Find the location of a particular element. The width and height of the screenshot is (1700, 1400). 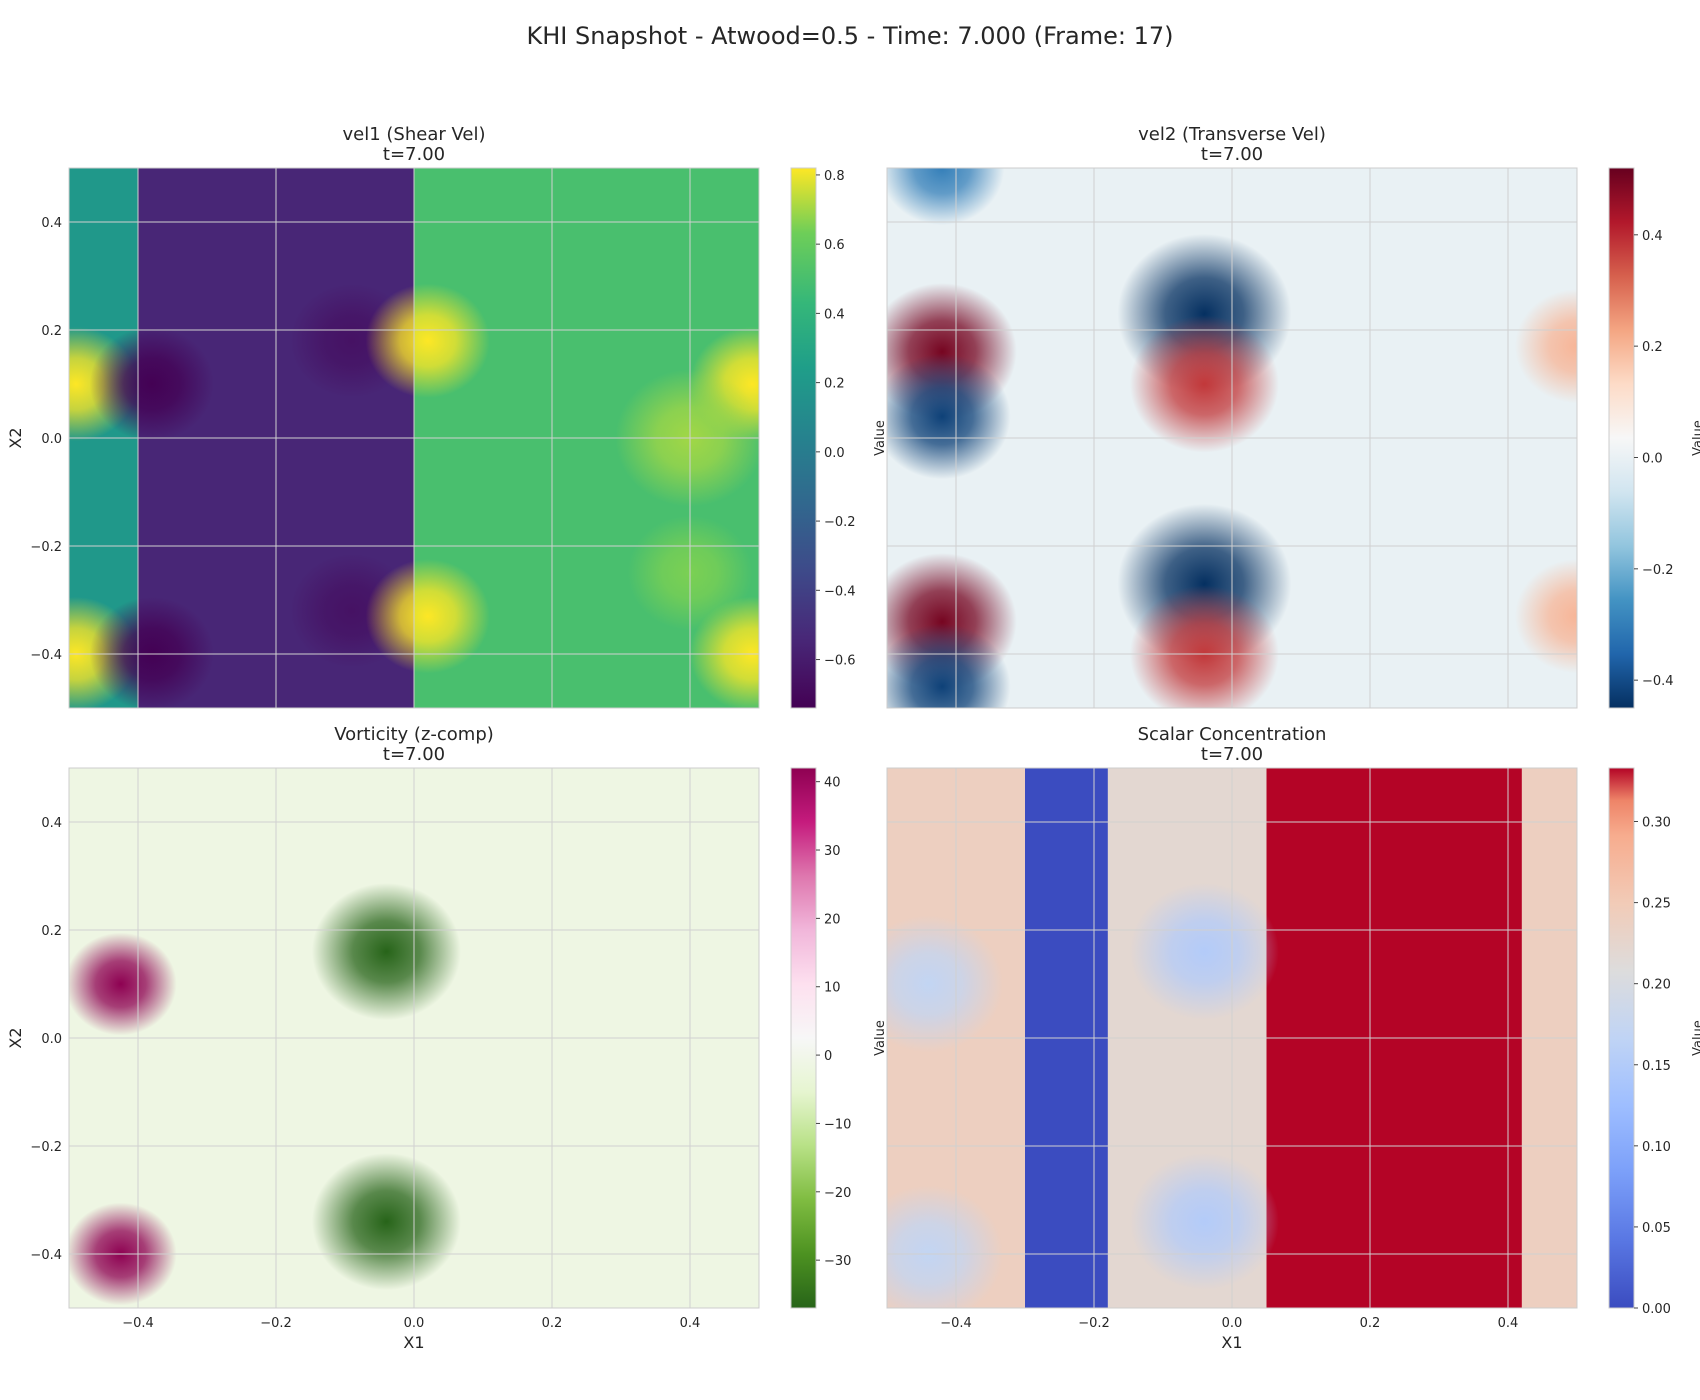

colorbar-tick-label: 0.15 is located at coordinates (1656, 1066).